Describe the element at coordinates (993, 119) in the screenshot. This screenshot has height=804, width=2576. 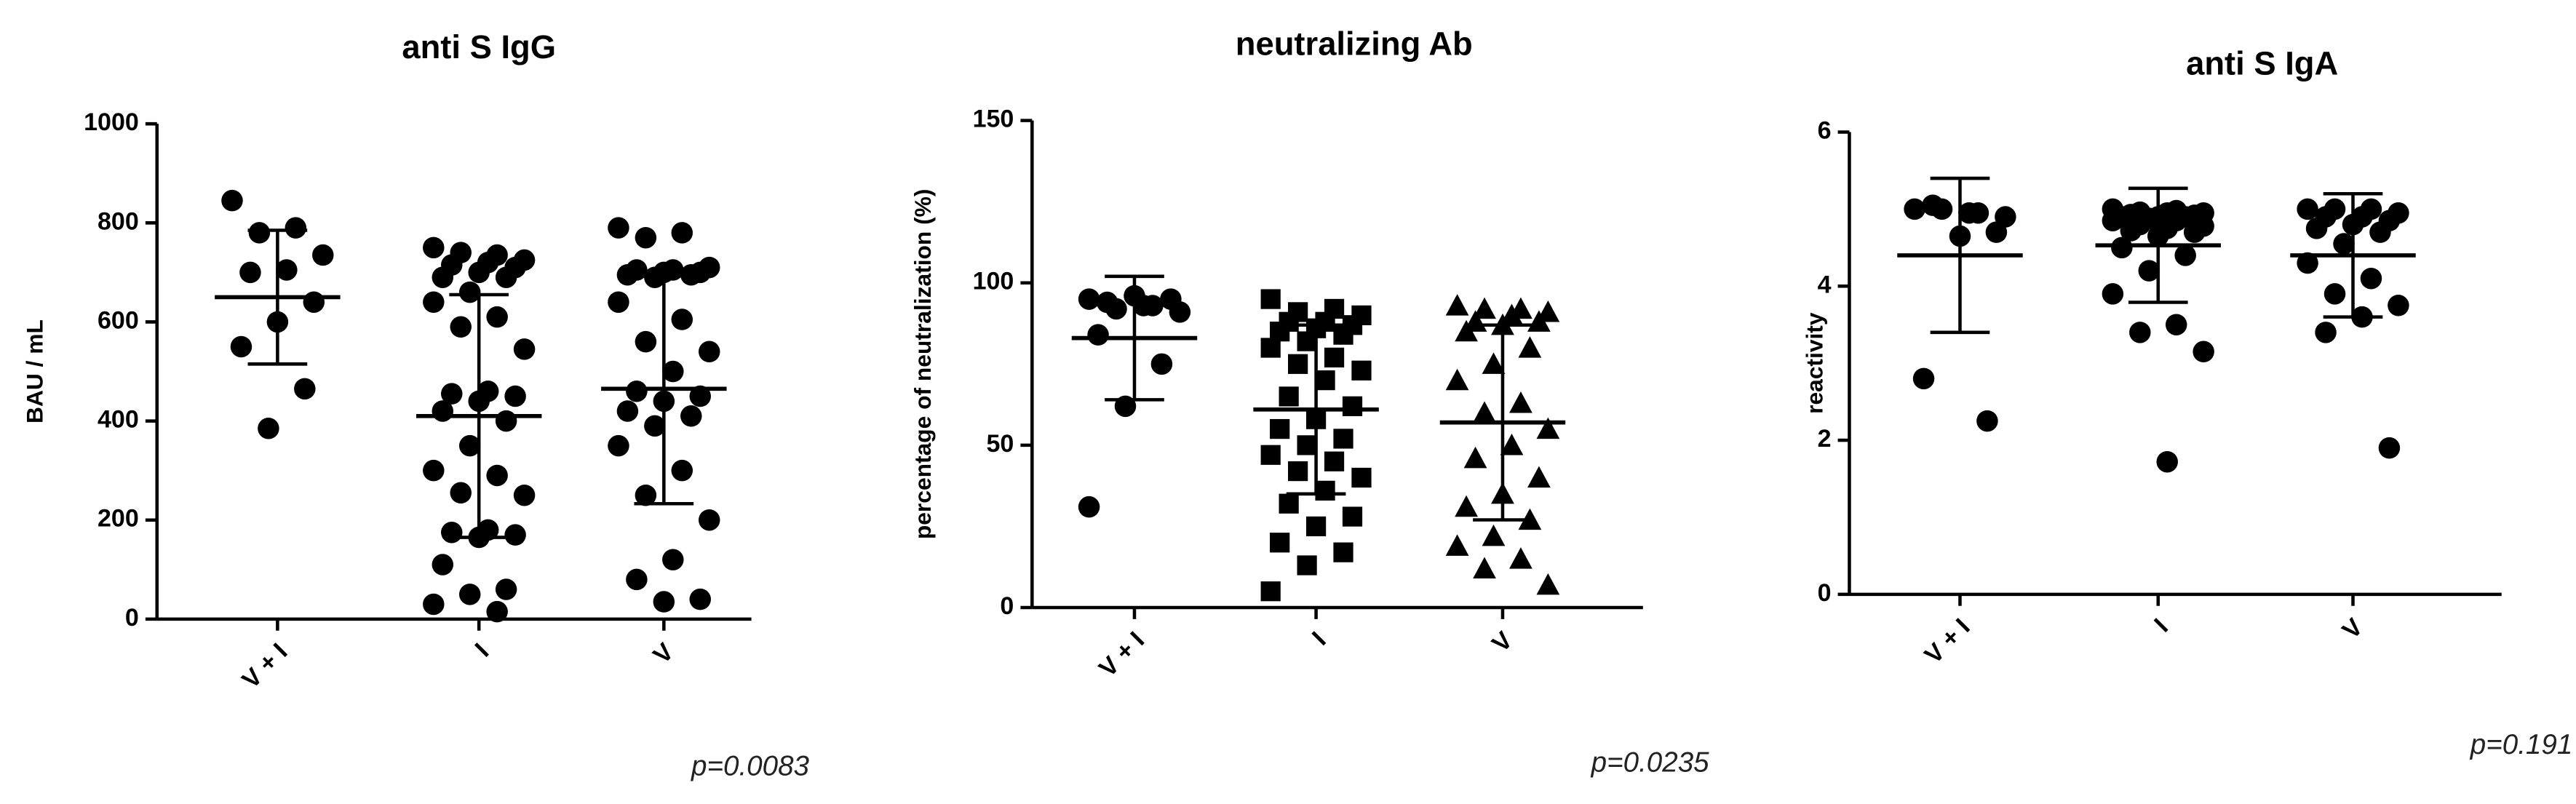
I see `y-tick-label: 150` at that location.